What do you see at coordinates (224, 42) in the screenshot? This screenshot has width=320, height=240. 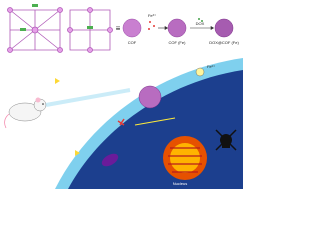 I see `label: DOX@COF (Fe)` at bounding box center [224, 42].